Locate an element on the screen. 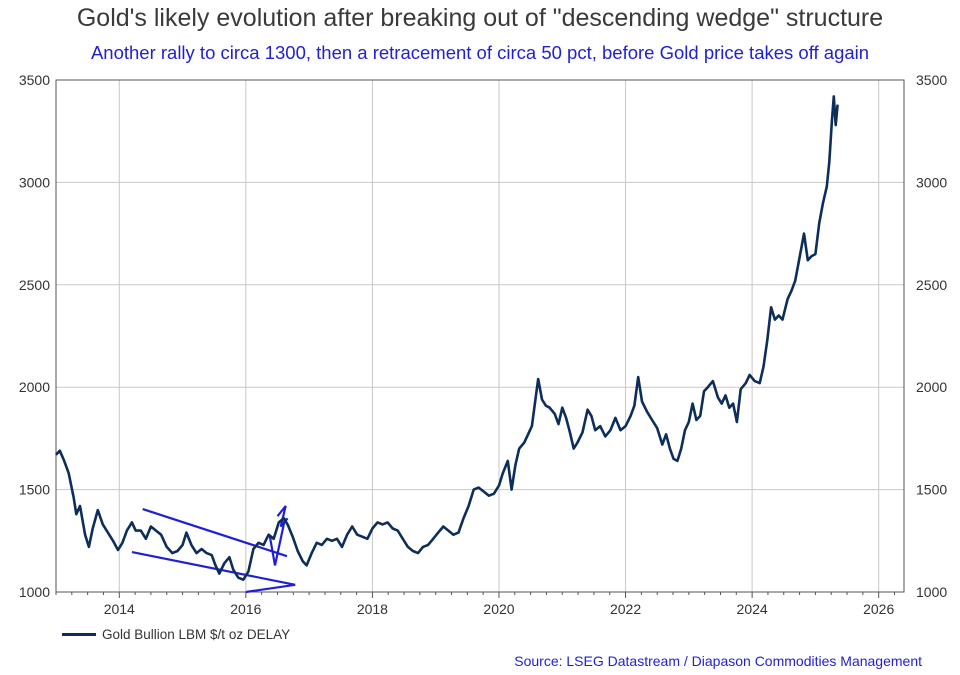  x-tick-label: 2016 is located at coordinates (245, 609).